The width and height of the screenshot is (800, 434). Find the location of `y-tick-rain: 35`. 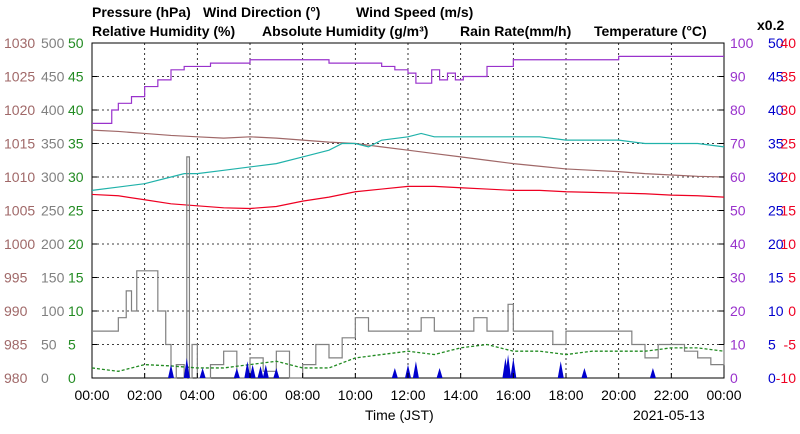

y-tick-rain: 35 is located at coordinates (776, 144).